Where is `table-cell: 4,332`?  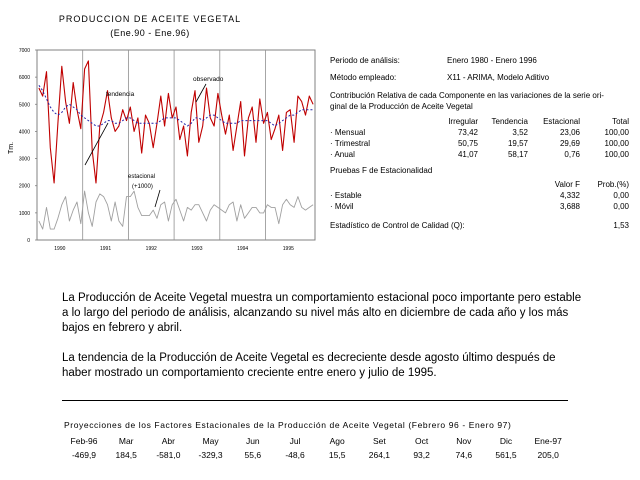
table-cell: 4,332 is located at coordinates (569, 195).